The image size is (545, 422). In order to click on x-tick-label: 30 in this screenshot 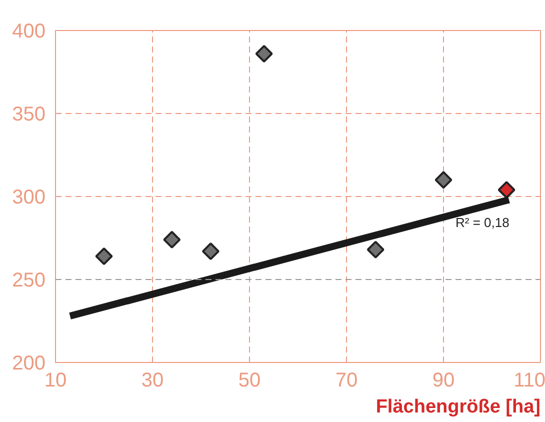, I will do `click(152, 381)`.